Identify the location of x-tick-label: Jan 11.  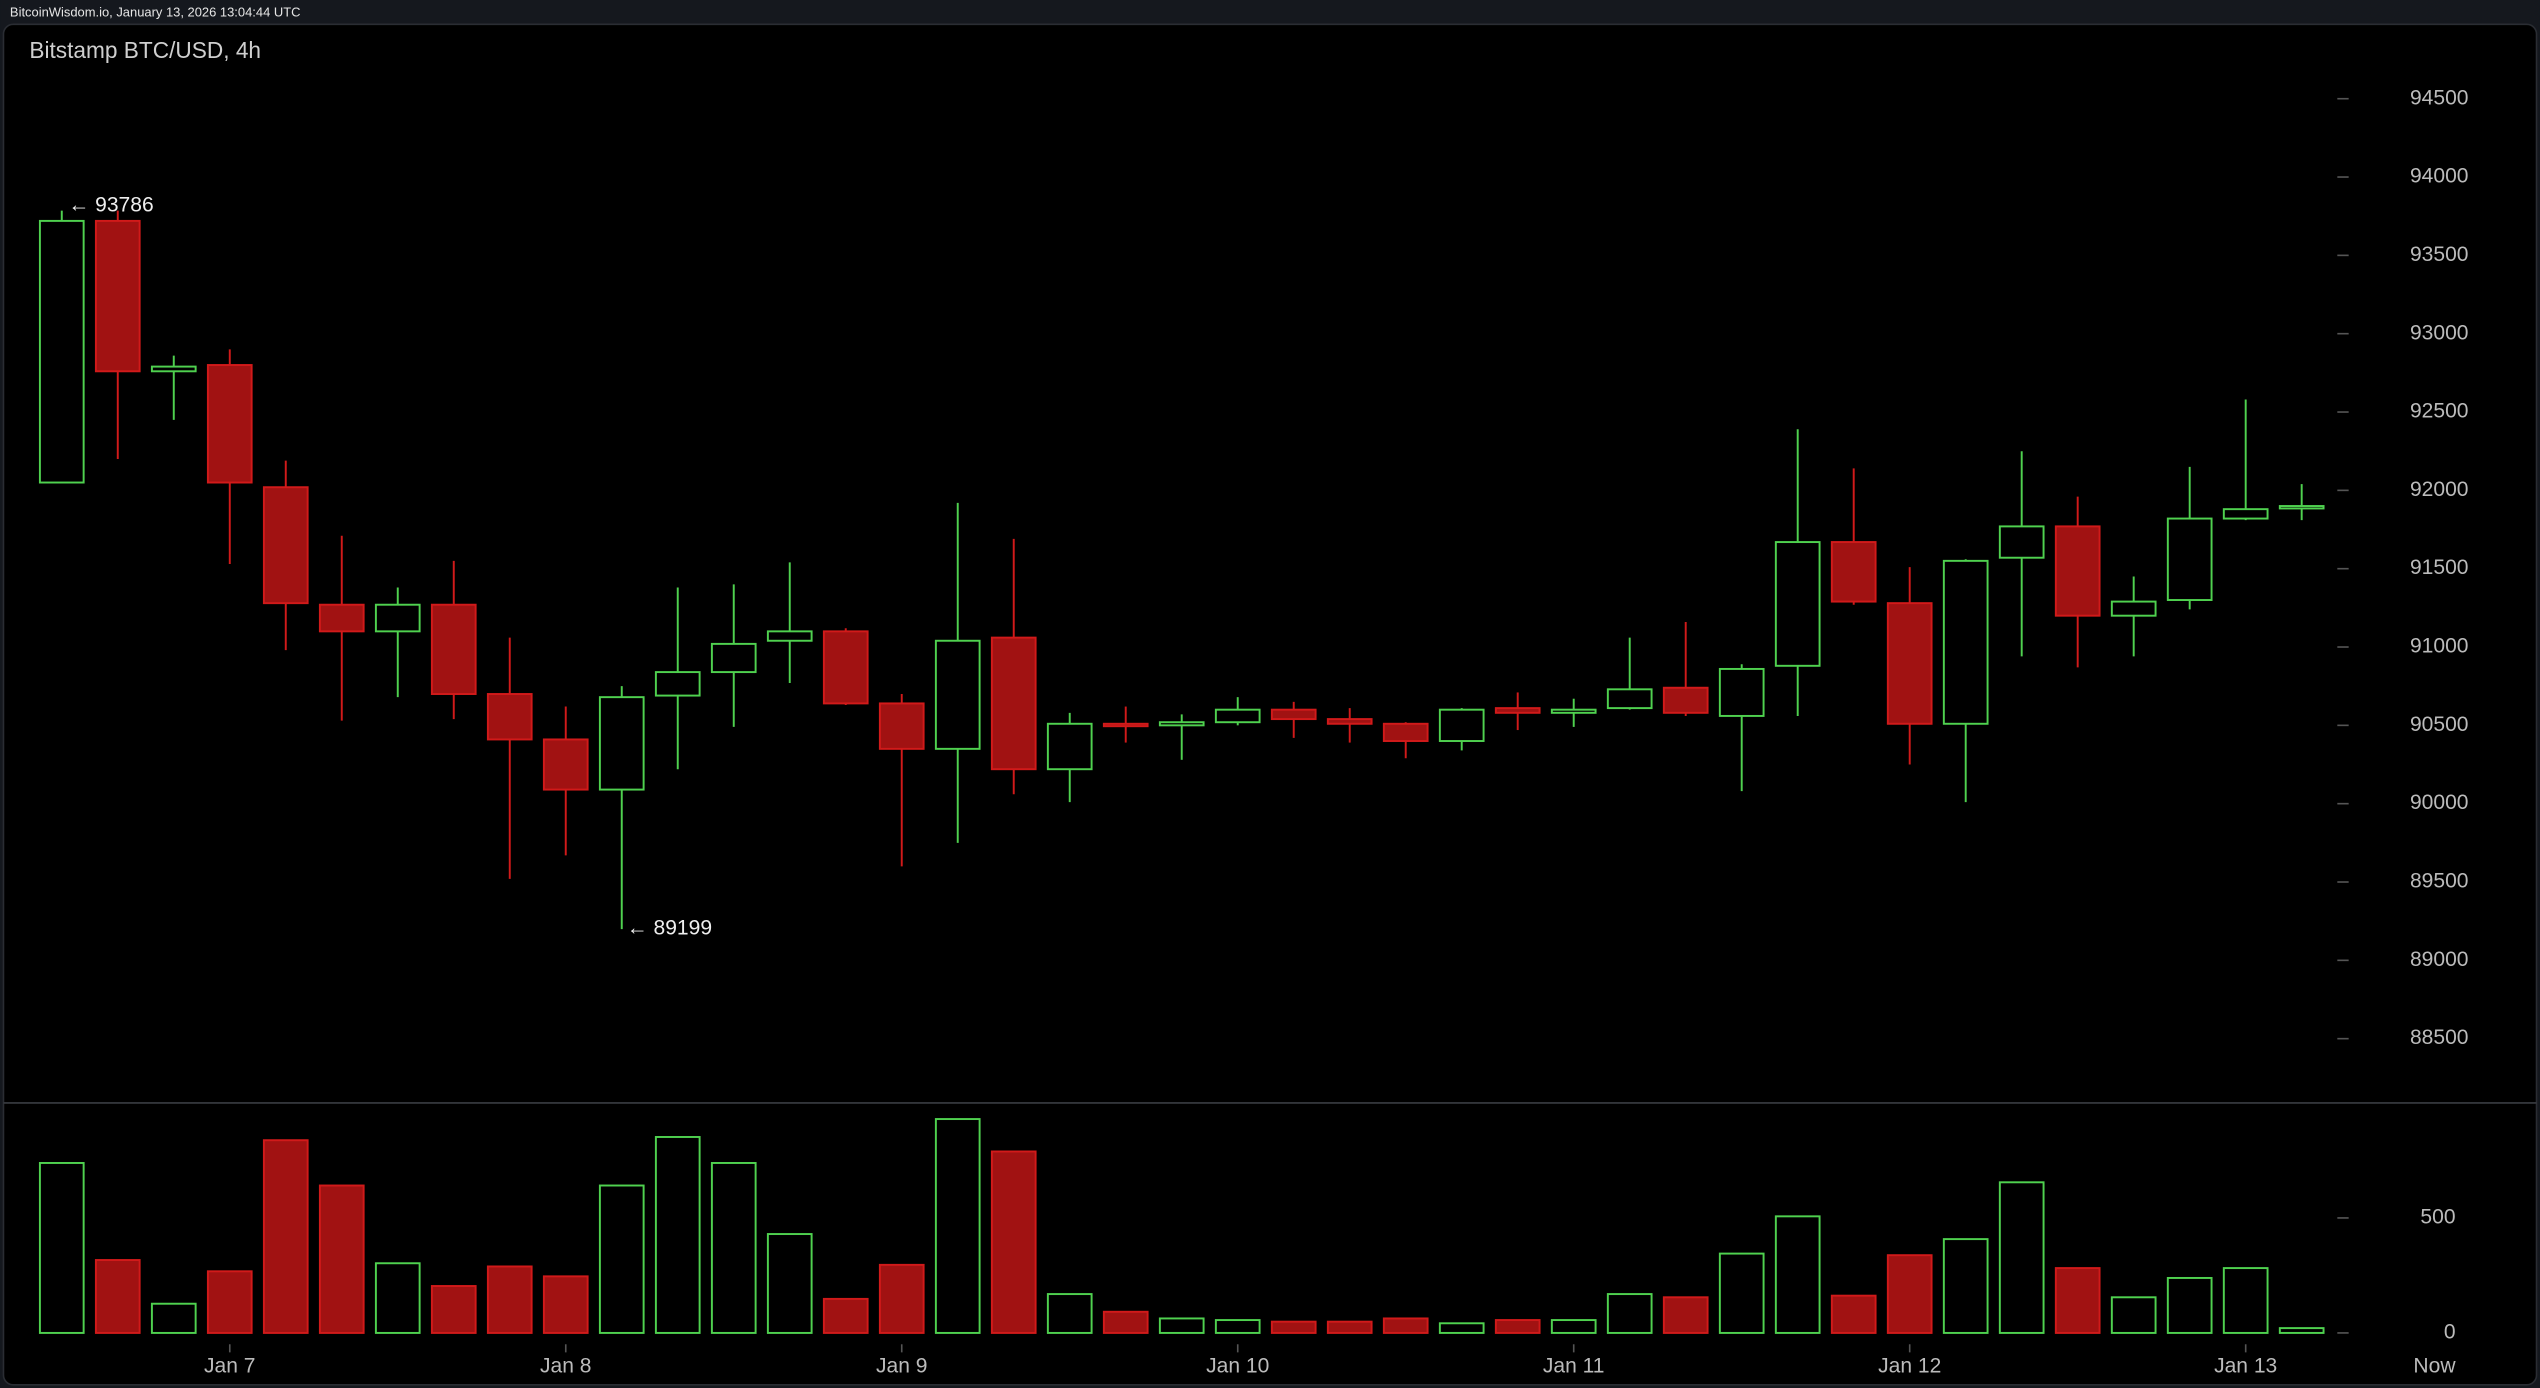
(1574, 1366).